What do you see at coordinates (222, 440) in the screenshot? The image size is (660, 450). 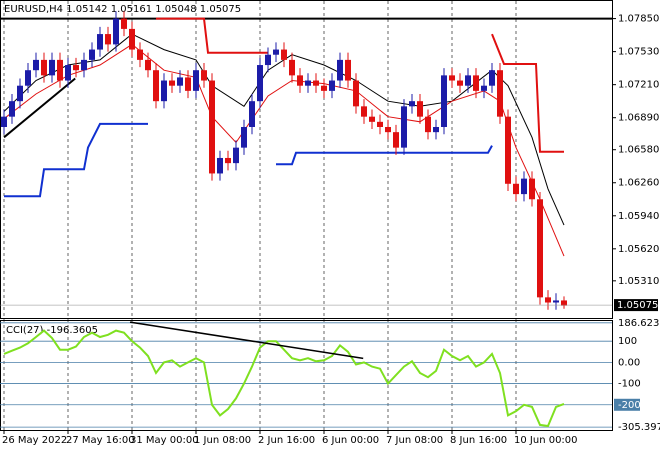 I see `x-tick-label: 1 Jun 08:00` at bounding box center [222, 440].